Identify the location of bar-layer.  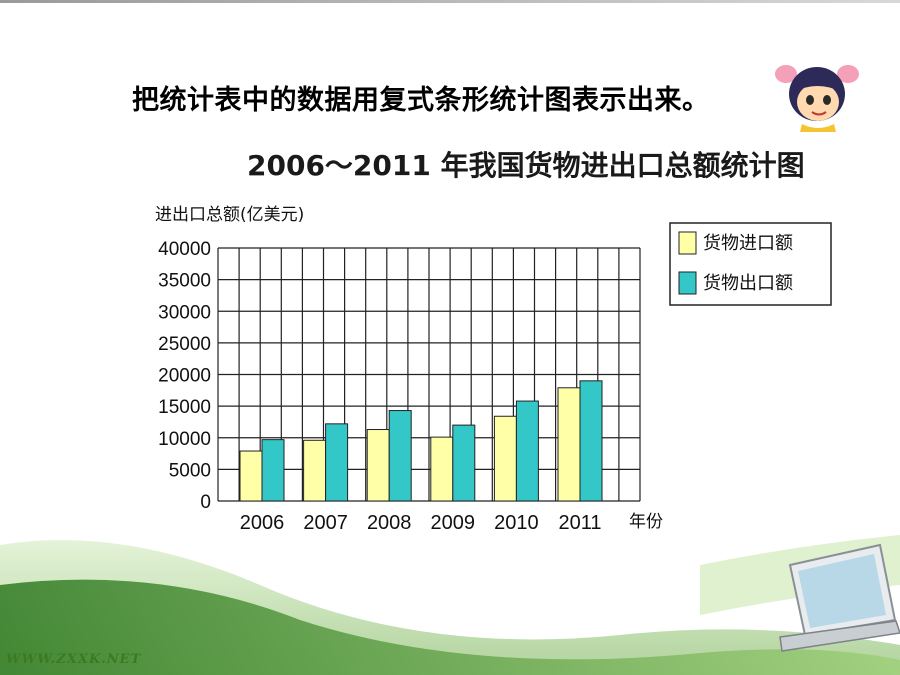
(421, 441).